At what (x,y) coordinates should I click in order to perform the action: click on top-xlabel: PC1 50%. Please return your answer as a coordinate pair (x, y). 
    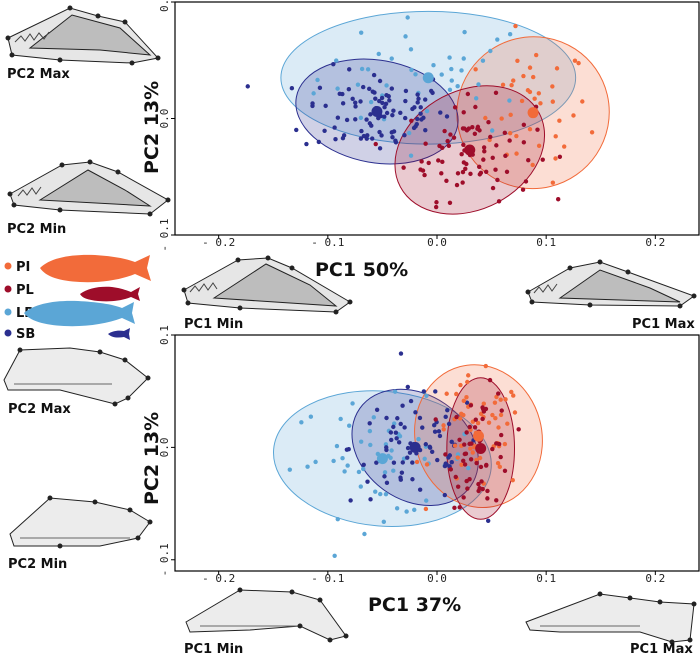
    Looking at the image, I should click on (361, 270).